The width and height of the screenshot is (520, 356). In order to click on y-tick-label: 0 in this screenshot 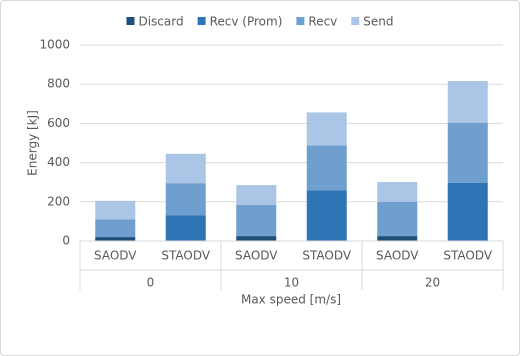, I will do `click(66, 241)`.